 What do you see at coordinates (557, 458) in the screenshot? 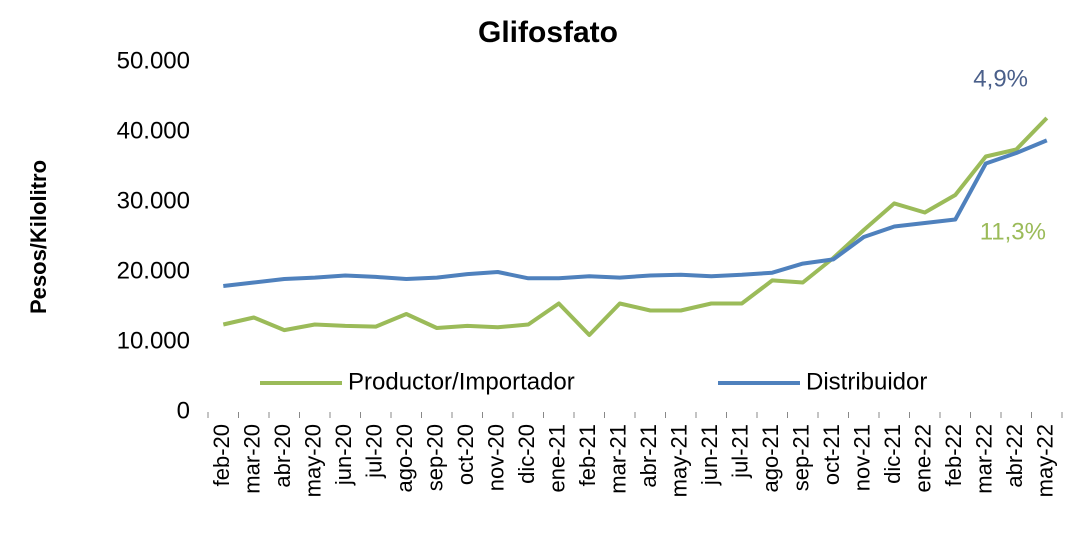
I see `x-tick-label: ene-21` at bounding box center [557, 458].